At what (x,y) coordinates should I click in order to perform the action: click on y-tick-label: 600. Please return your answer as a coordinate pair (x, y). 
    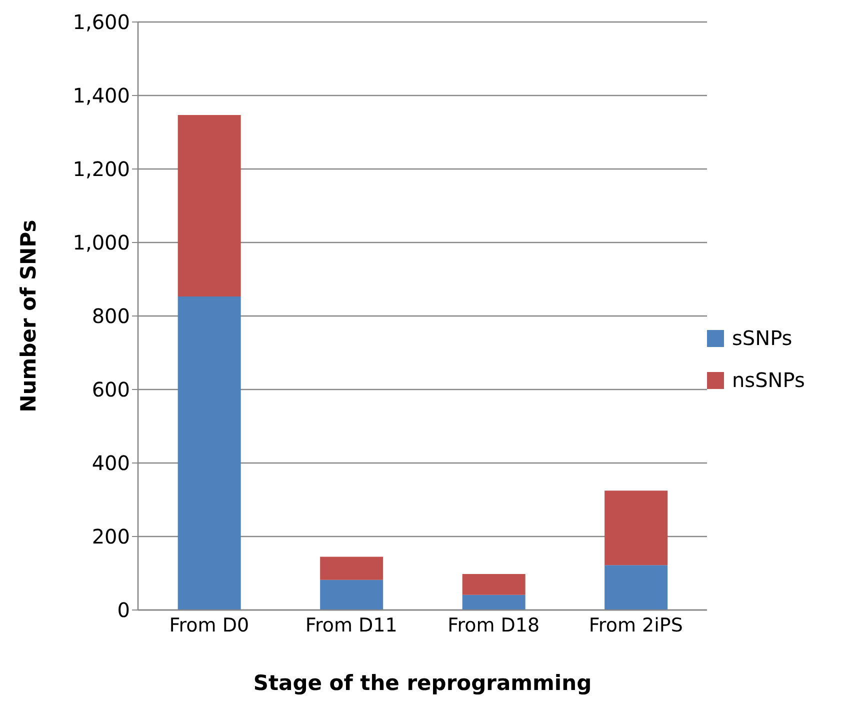
    Looking at the image, I should click on (111, 390).